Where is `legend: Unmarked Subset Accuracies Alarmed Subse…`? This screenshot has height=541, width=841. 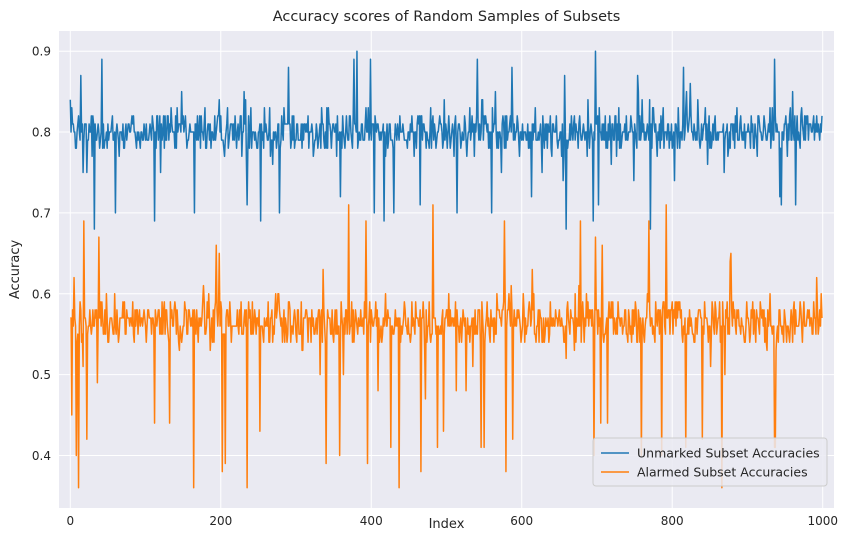
legend: Unmarked Subset Accuracies Alarmed Subse… is located at coordinates (710, 462).